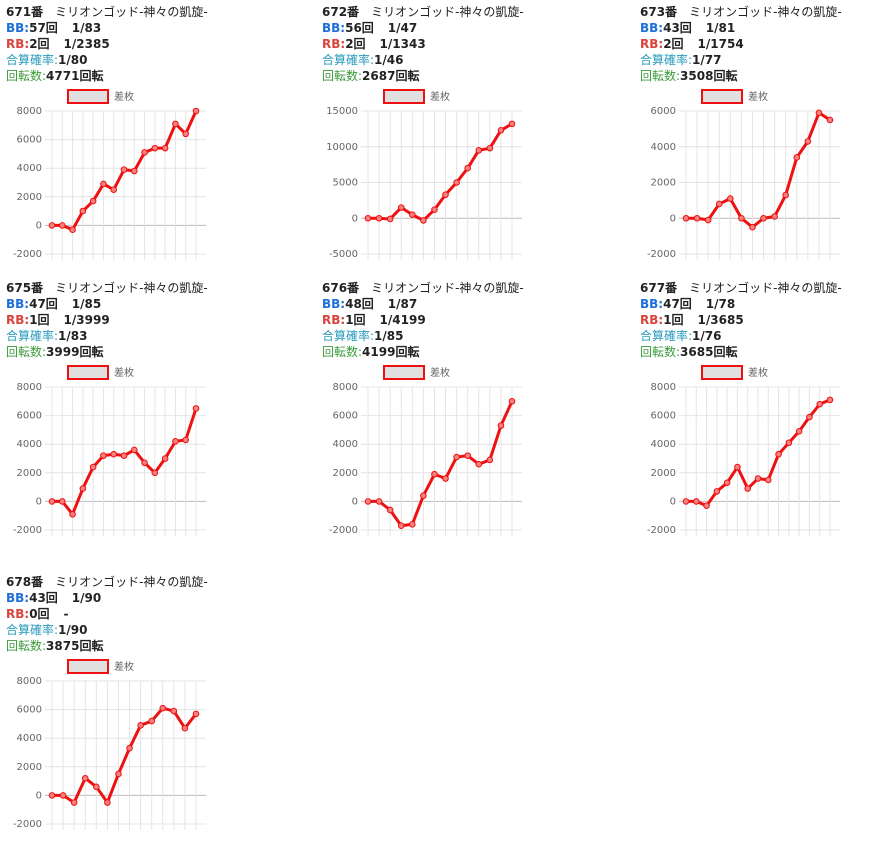 The width and height of the screenshot is (886, 850). I want to click on bb-count: 57回, so click(43, 28).